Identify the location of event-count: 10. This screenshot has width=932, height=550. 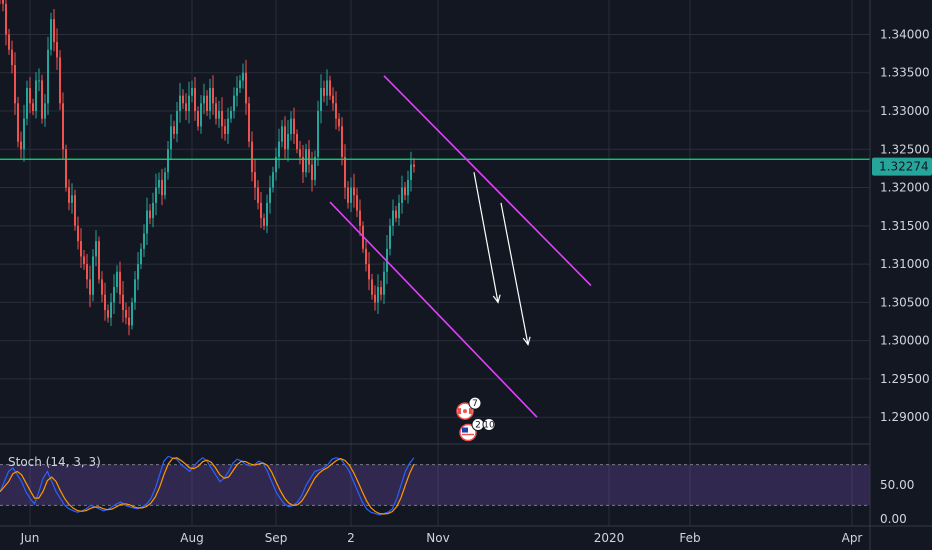
(489, 426).